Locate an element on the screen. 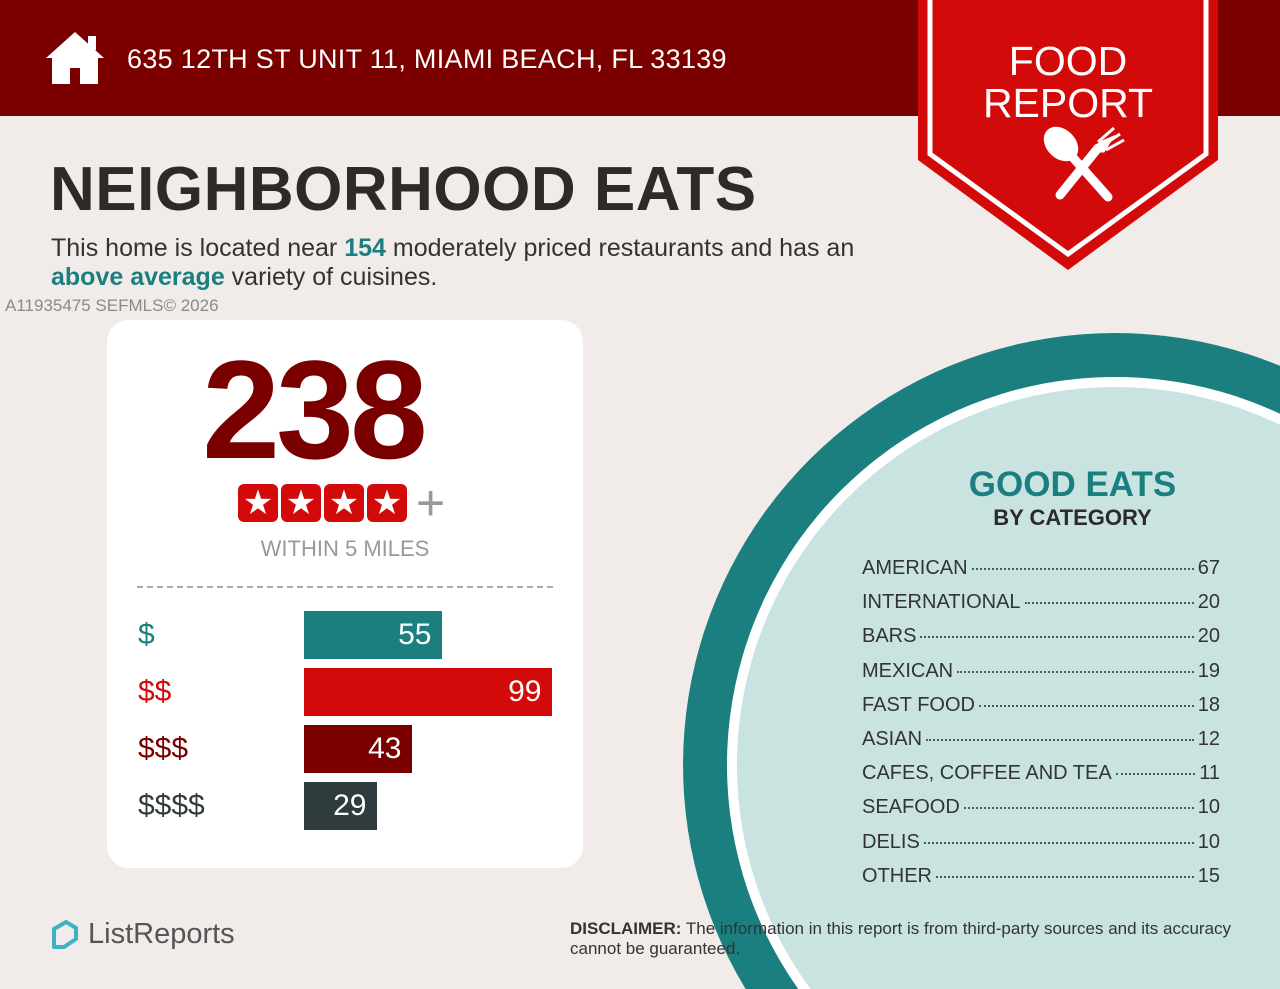 Image resolution: width=1280 pixels, height=989 pixels. good-eats-subtitle: BY CATEGORY is located at coordinates (1072, 517).